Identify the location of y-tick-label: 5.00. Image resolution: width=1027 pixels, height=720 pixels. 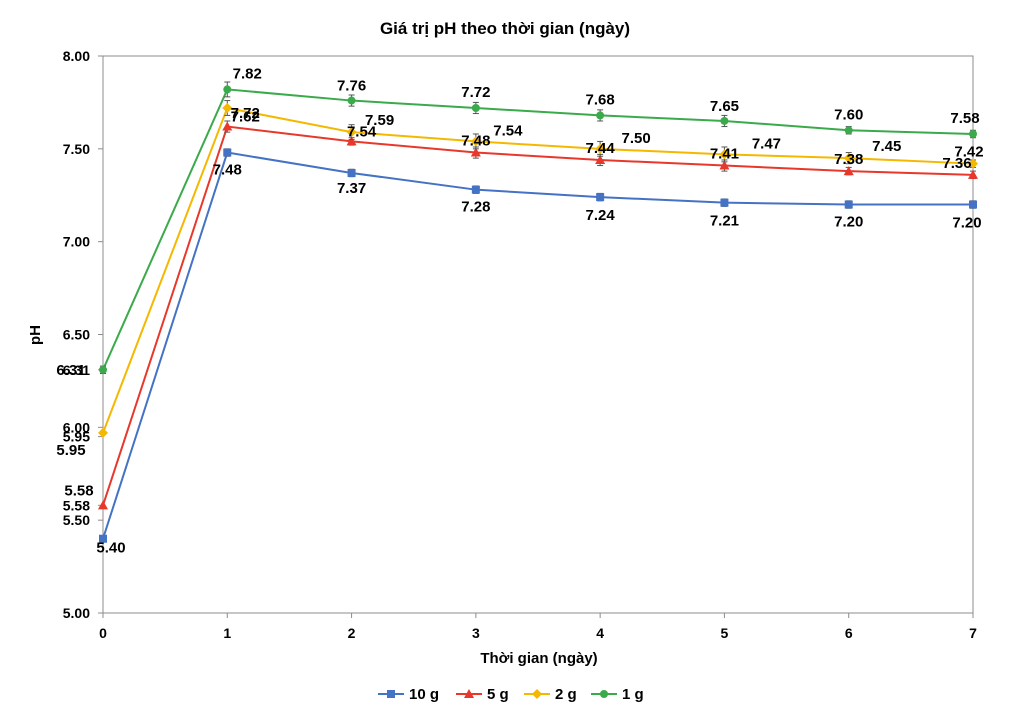
(76, 613).